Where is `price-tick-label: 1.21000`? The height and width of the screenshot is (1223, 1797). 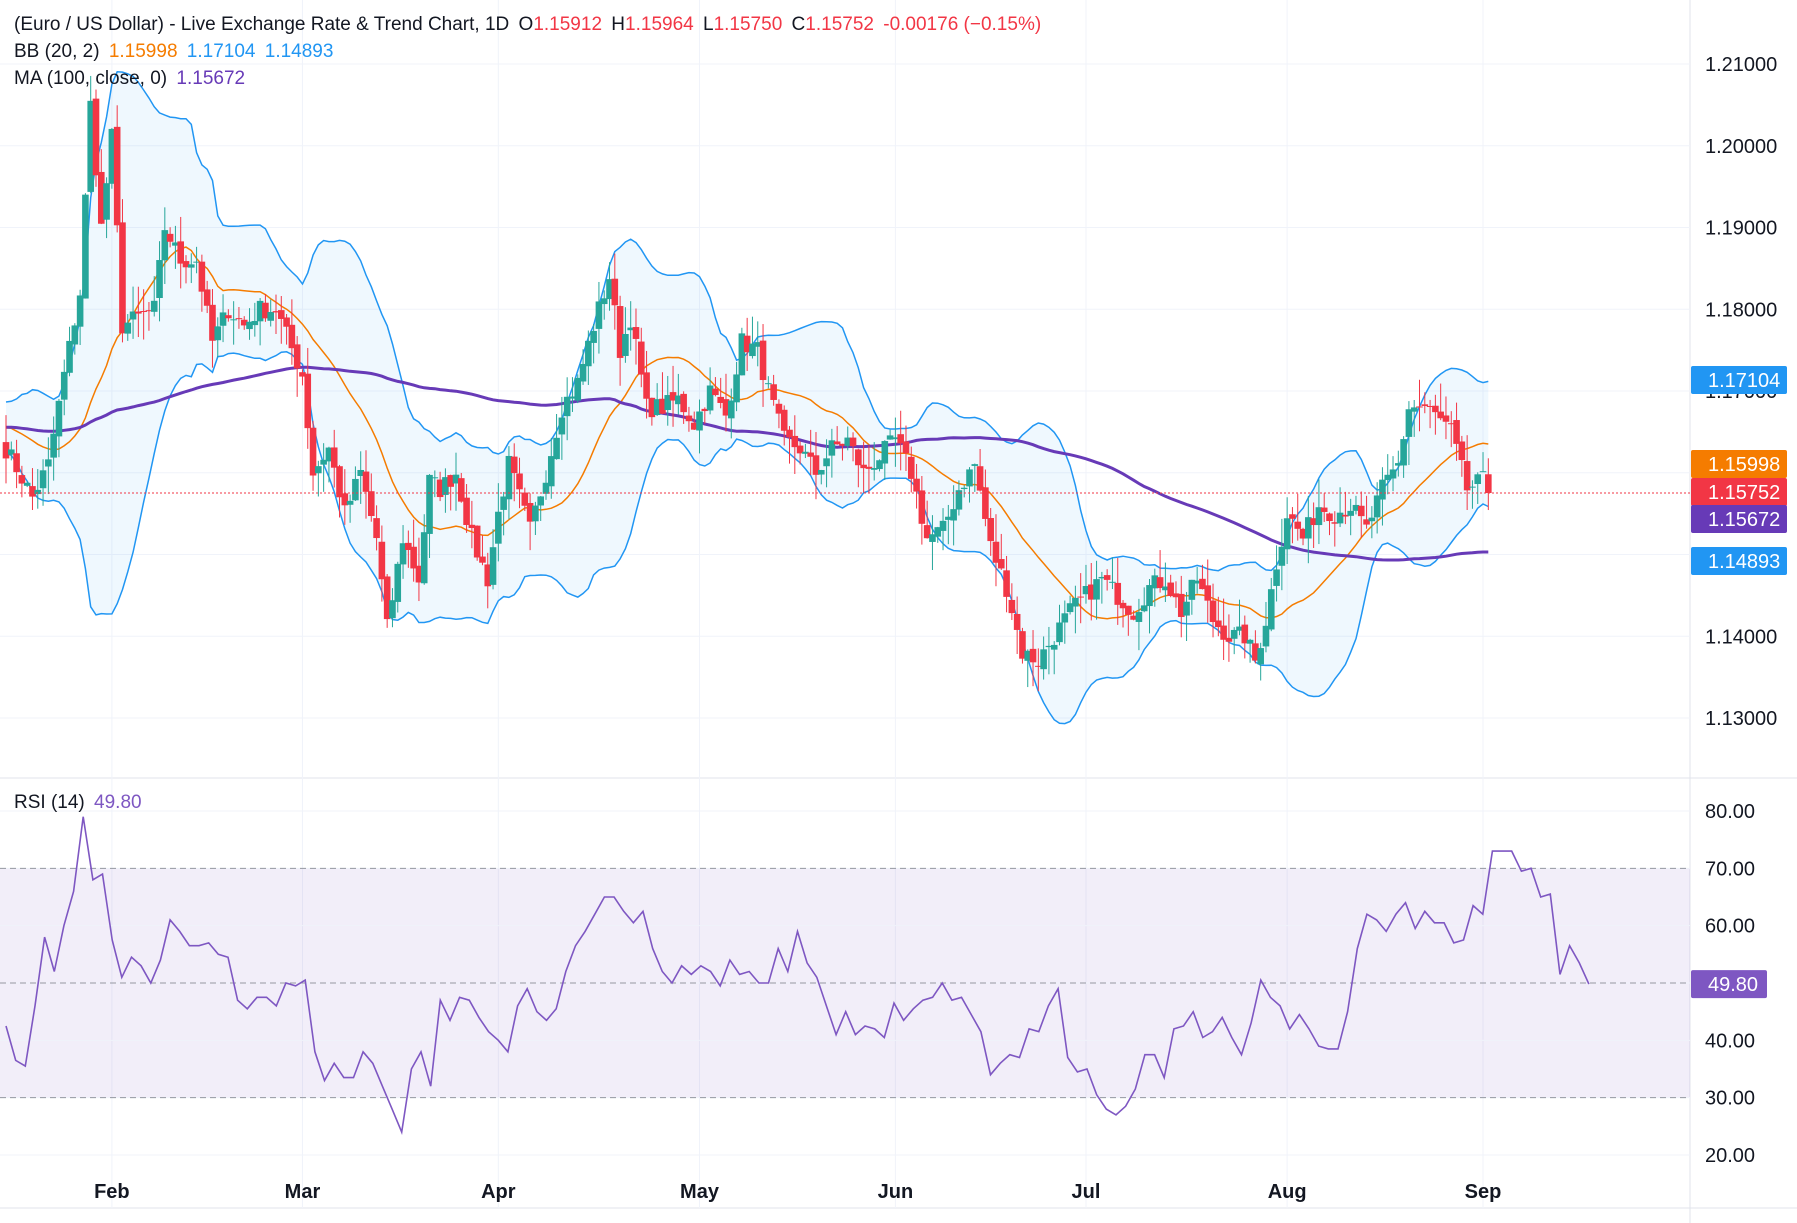
price-tick-label: 1.21000 is located at coordinates (1741, 65).